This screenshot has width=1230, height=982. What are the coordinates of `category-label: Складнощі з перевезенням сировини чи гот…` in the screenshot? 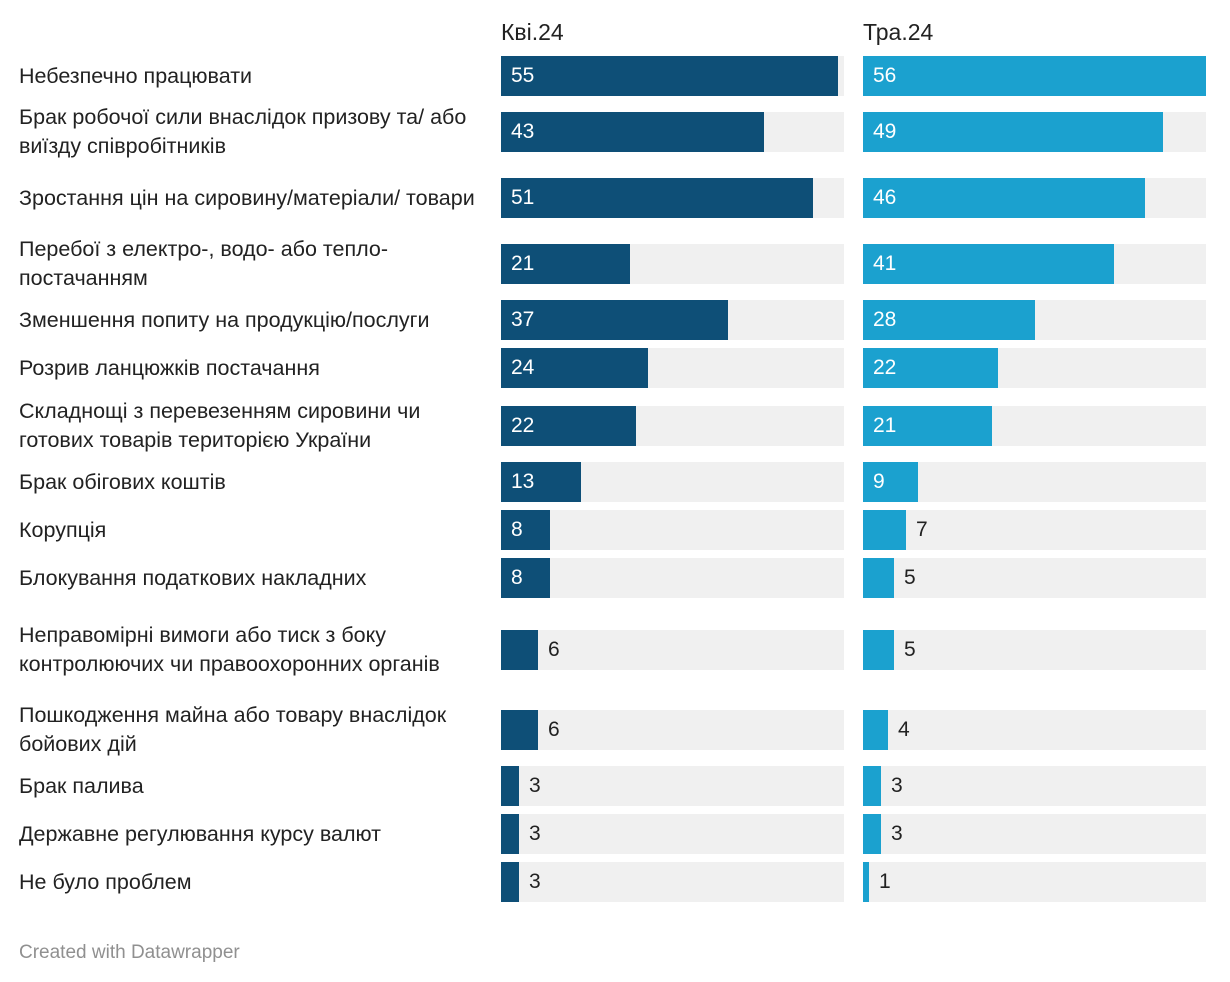 It's located at (220, 425).